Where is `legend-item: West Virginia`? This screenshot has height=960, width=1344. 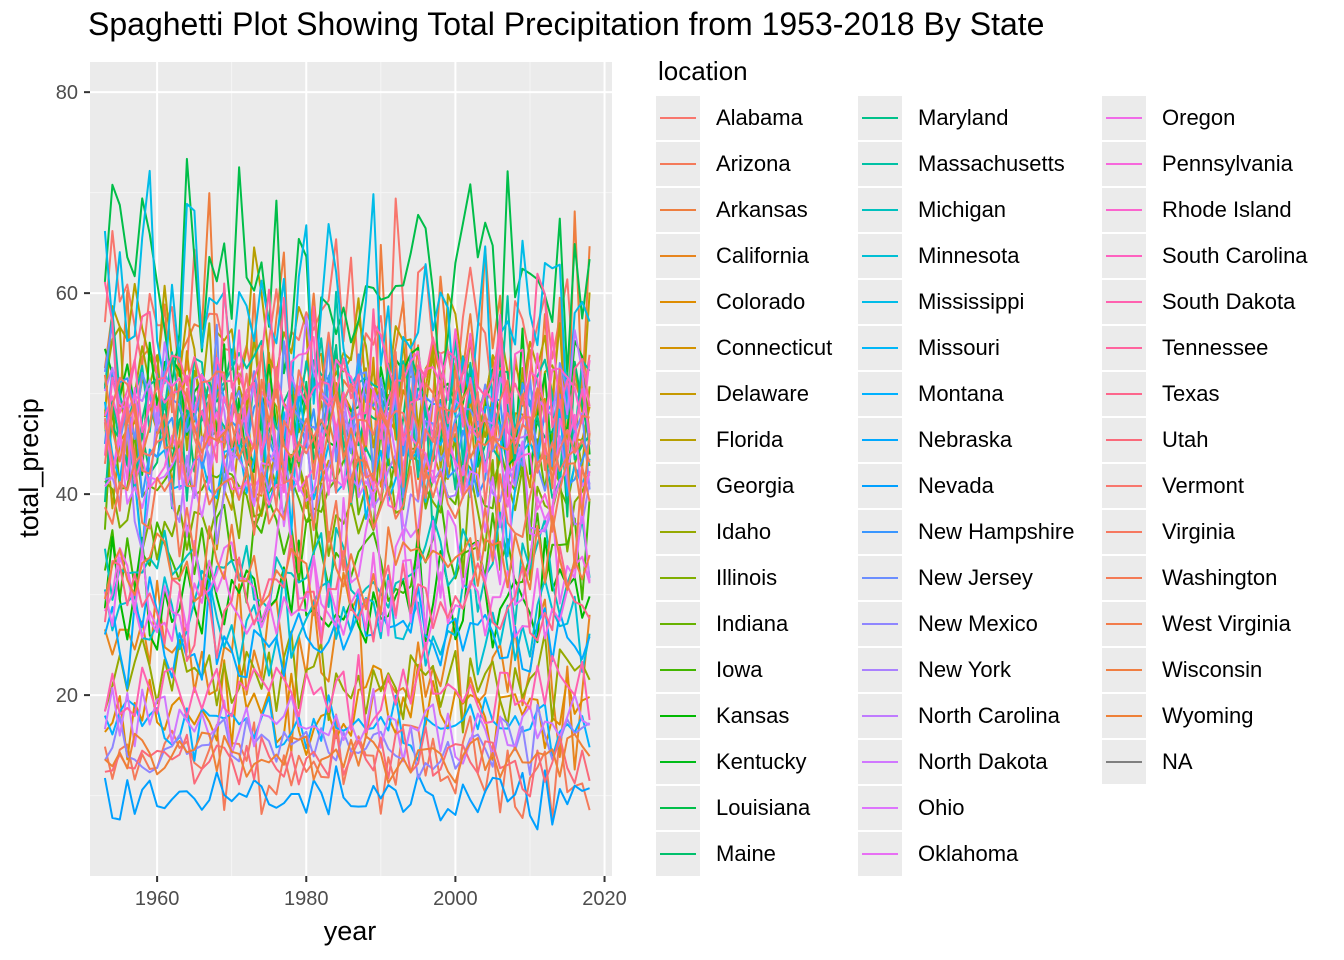 legend-item: West Virginia is located at coordinates (1196, 624).